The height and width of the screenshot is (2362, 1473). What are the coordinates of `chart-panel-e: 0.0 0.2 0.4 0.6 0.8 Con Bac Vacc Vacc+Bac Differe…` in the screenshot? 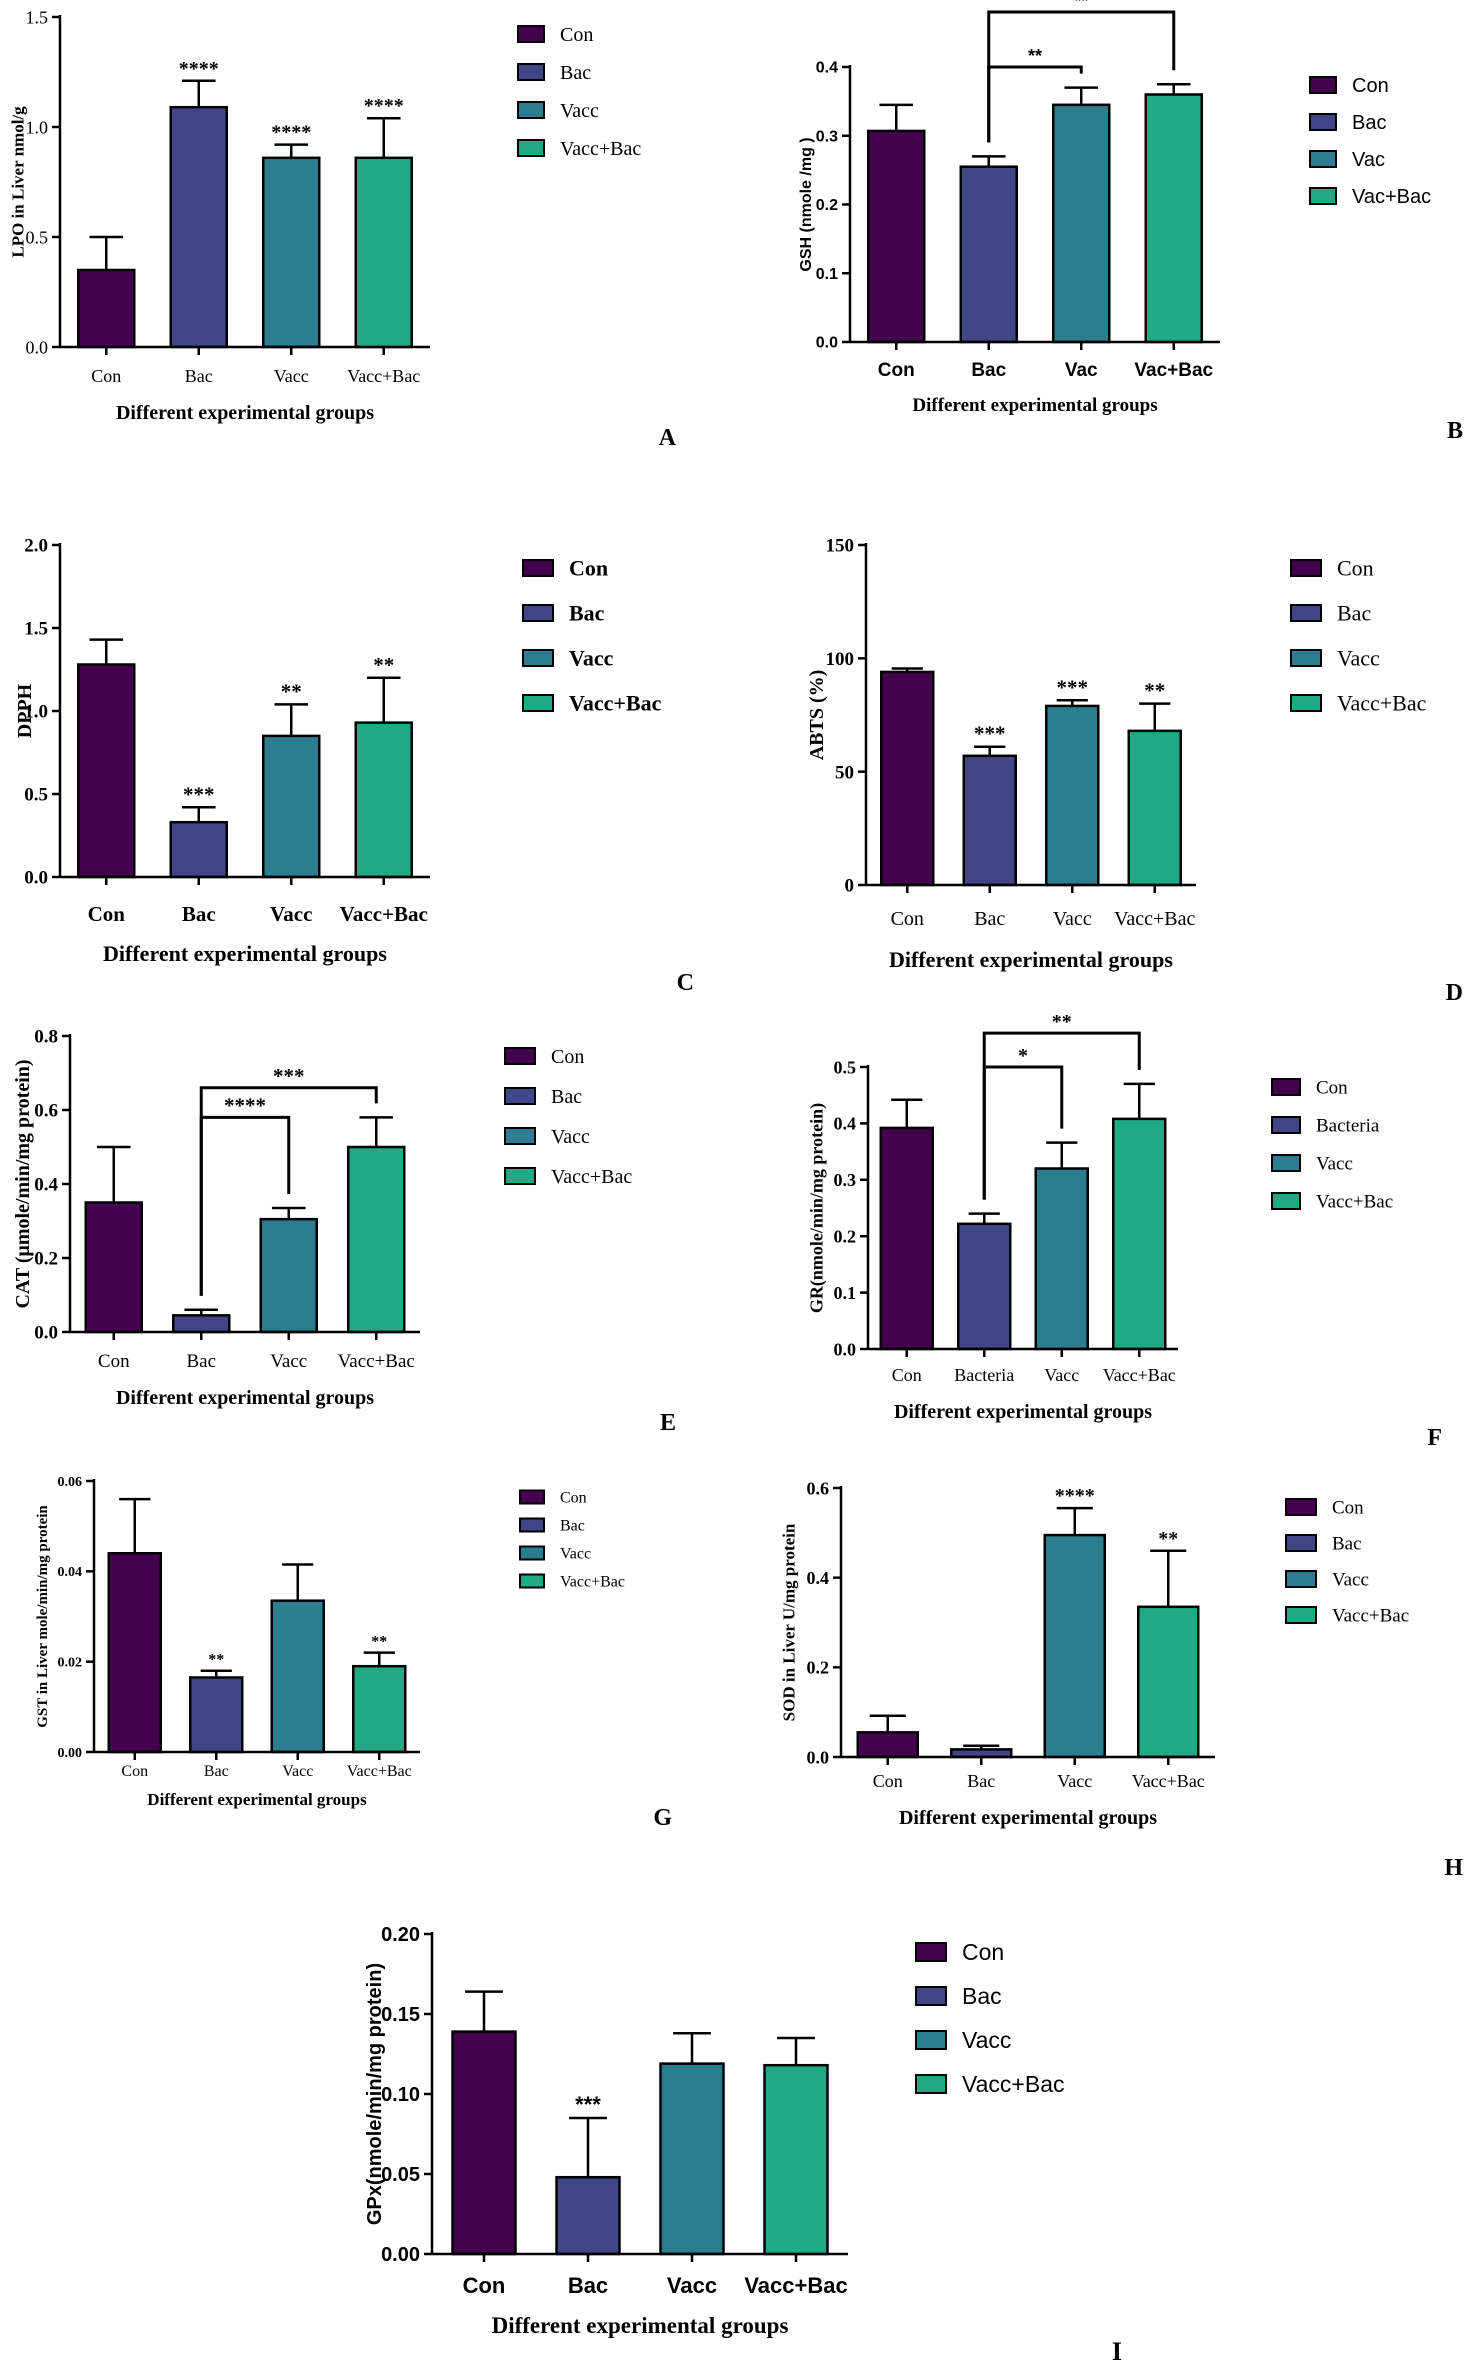 It's located at (344, 1231).